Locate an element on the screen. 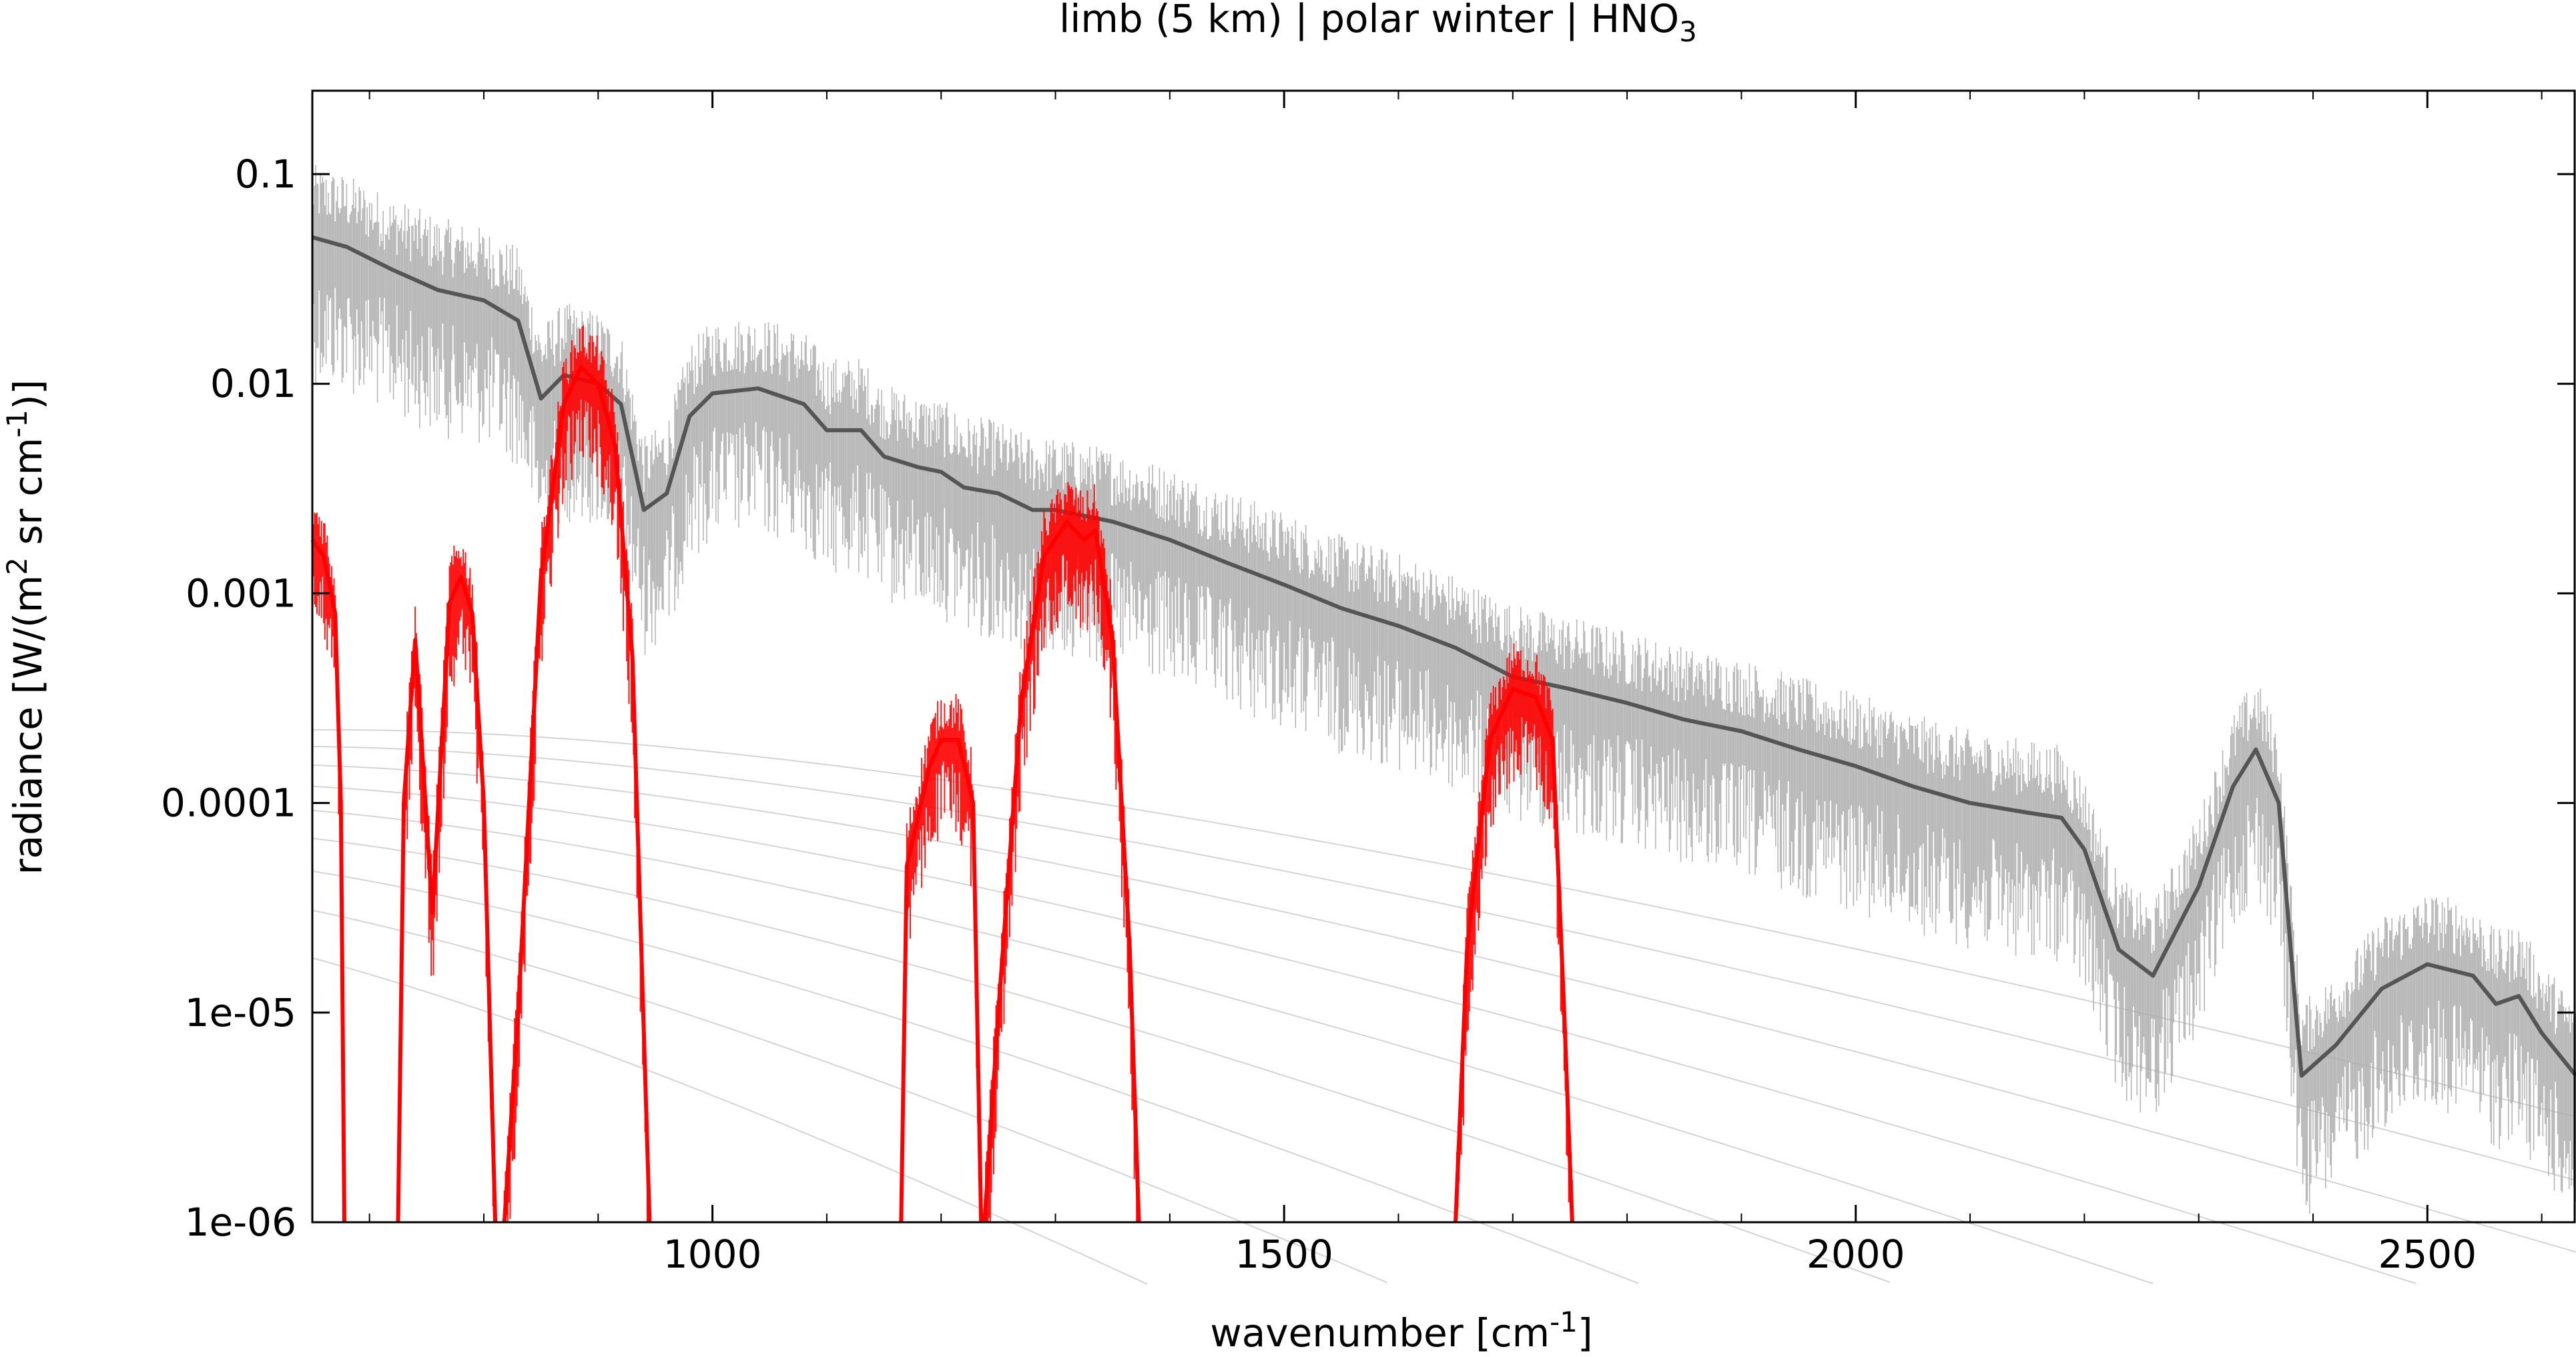  y-tick-label: 0.1 is located at coordinates (265, 174).